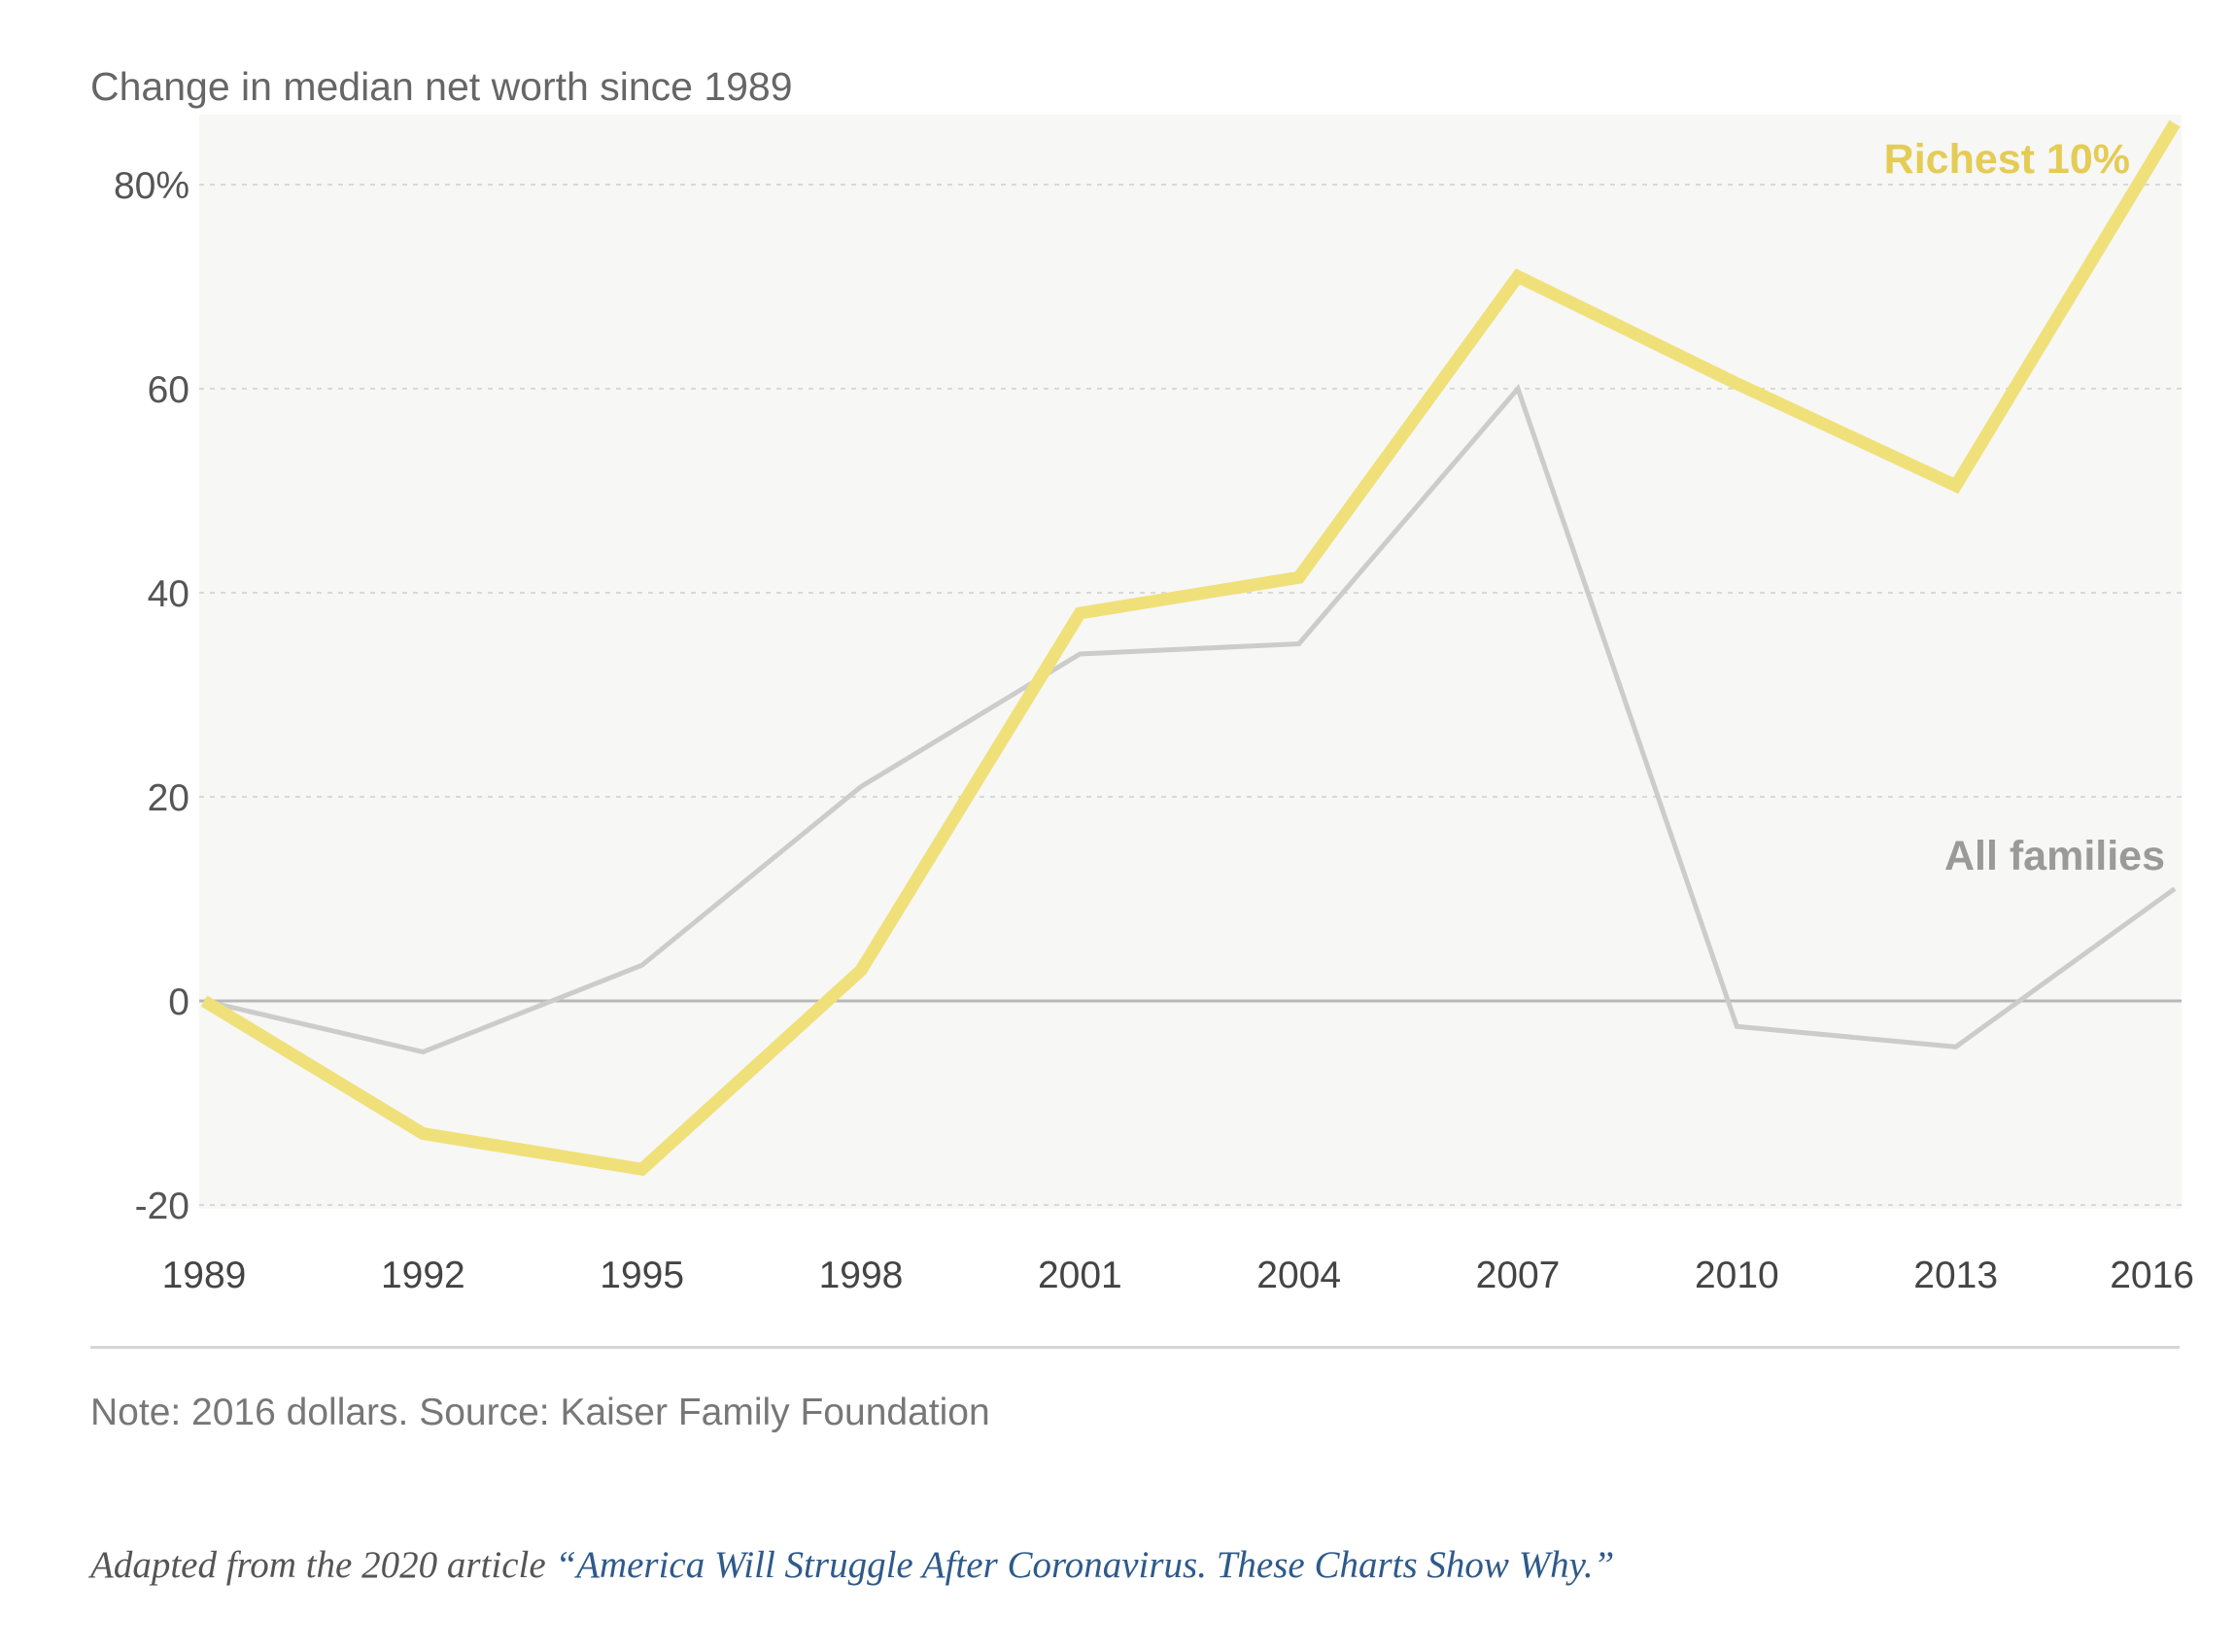  Describe the element at coordinates (151, 696) in the screenshot. I see `y-axis-ticks: 80% 60 40 20 0 -20` at that location.